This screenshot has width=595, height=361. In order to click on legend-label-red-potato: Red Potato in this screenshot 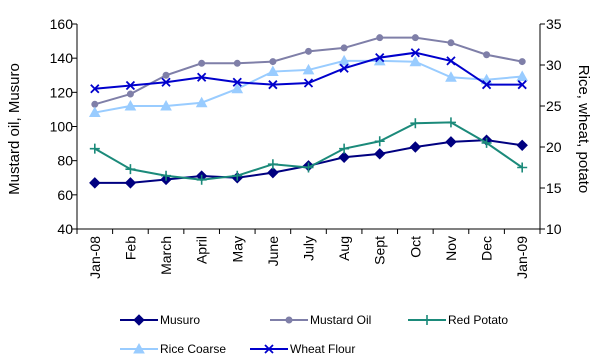, I will do `click(478, 320)`.